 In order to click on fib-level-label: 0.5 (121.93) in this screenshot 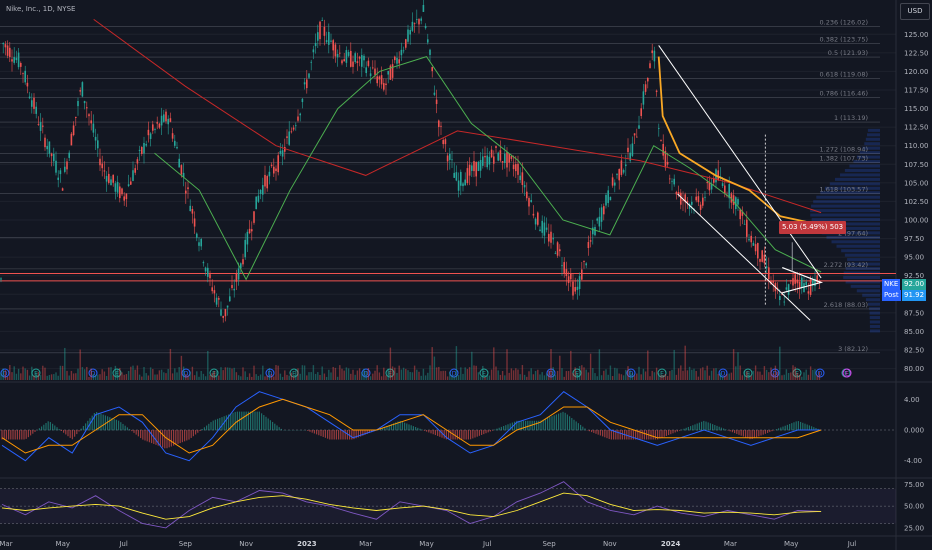, I will do `click(848, 53)`.